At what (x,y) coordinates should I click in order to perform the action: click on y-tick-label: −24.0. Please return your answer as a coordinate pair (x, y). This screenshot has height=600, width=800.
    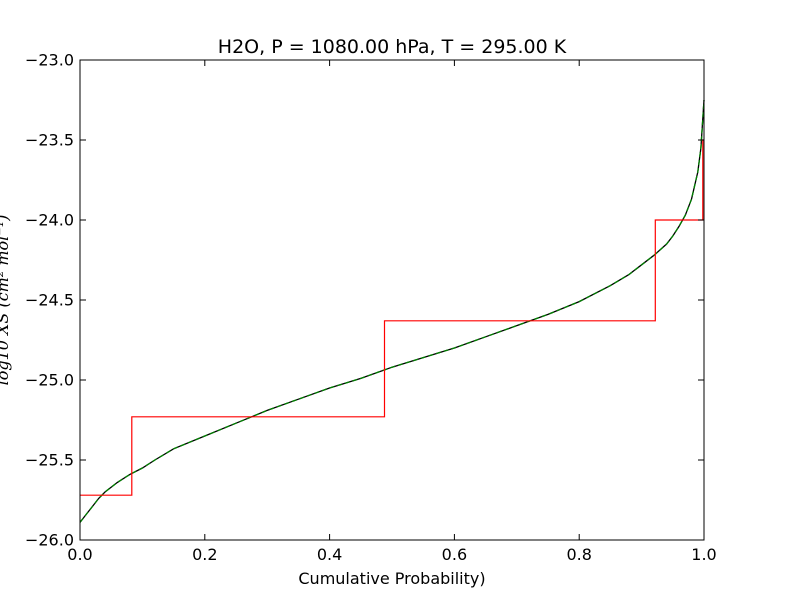
    Looking at the image, I should click on (49, 220).